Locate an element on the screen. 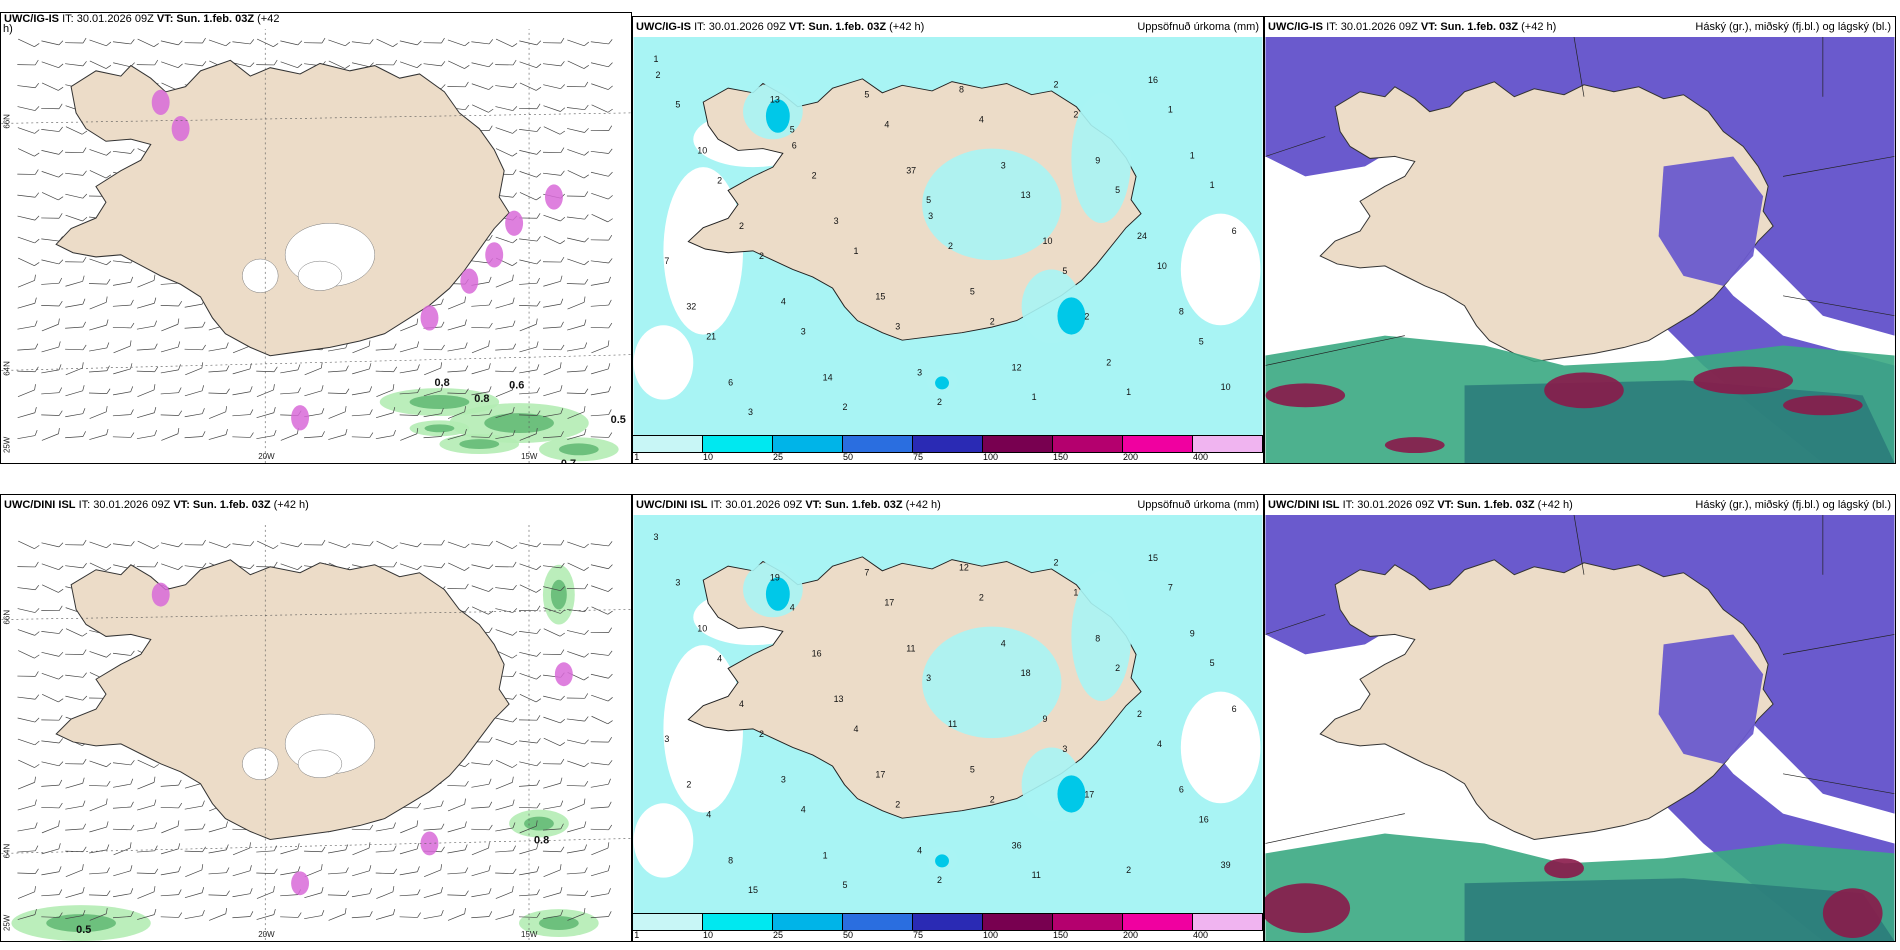 This screenshot has width=1900, height=950. precip-value: 8 is located at coordinates (961, 90).